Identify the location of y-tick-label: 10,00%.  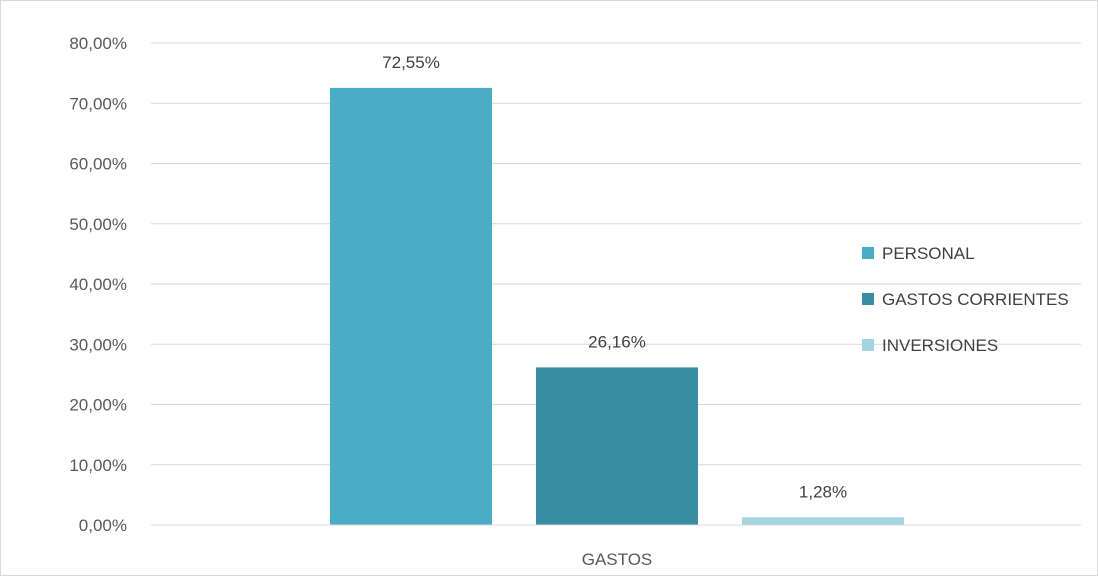
(98, 465).